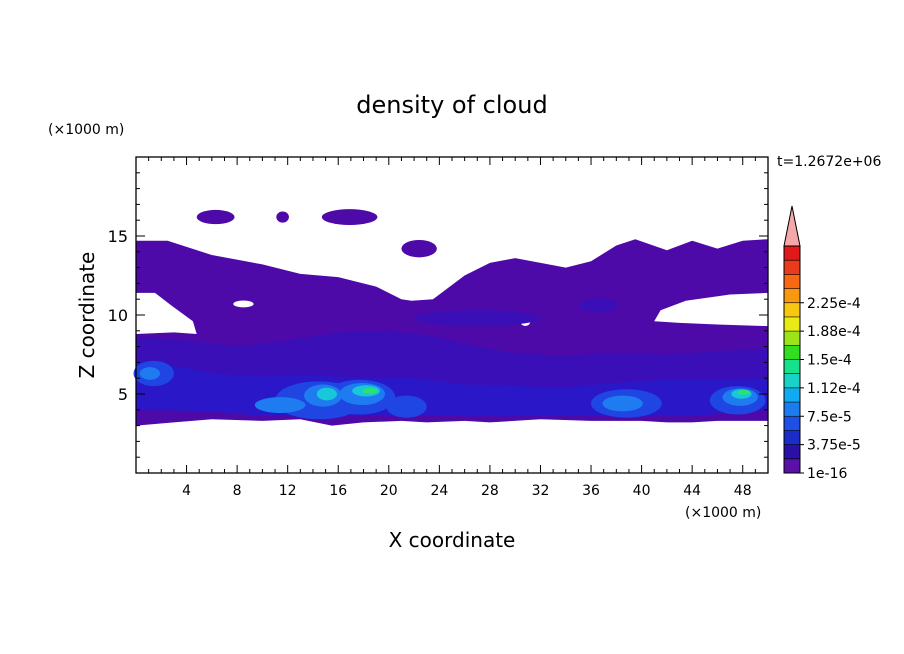 This screenshot has height=654, width=904. Describe the element at coordinates (827, 474) in the screenshot. I see `colorbar-label: 1e-16` at that location.